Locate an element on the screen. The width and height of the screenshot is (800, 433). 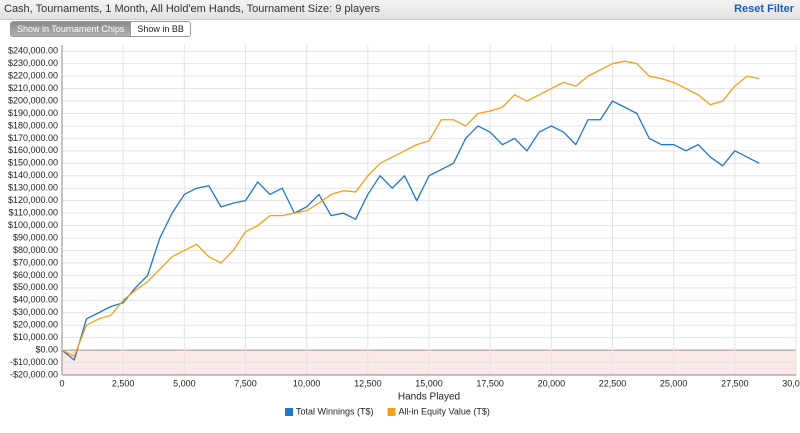
toggle-option: Show in BB is located at coordinates (160, 29).